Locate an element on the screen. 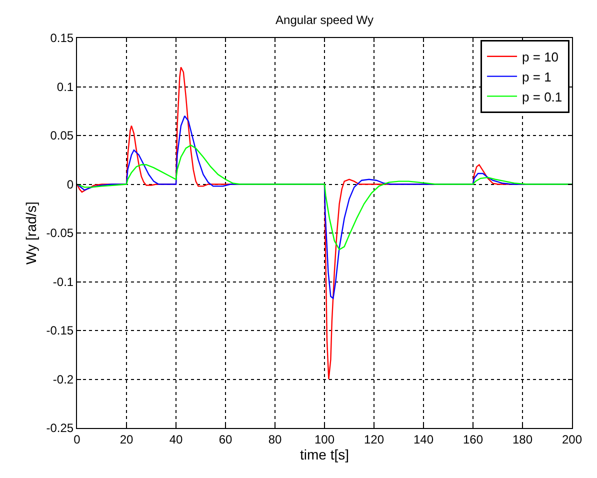 The width and height of the screenshot is (597, 478). y-tick-label: 0.1 is located at coordinates (65, 87).